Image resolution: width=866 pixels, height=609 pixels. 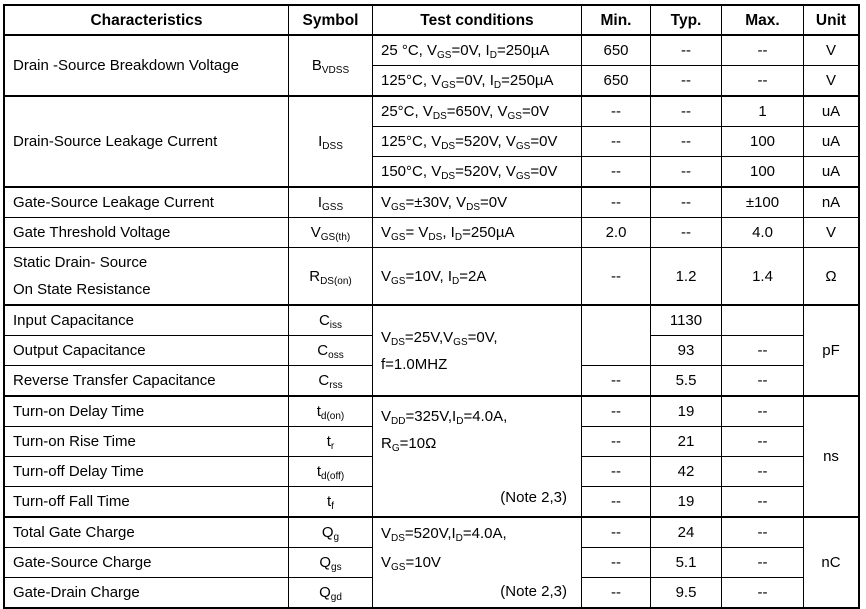 I want to click on symbol-cell: td(on), so click(x=330, y=411).